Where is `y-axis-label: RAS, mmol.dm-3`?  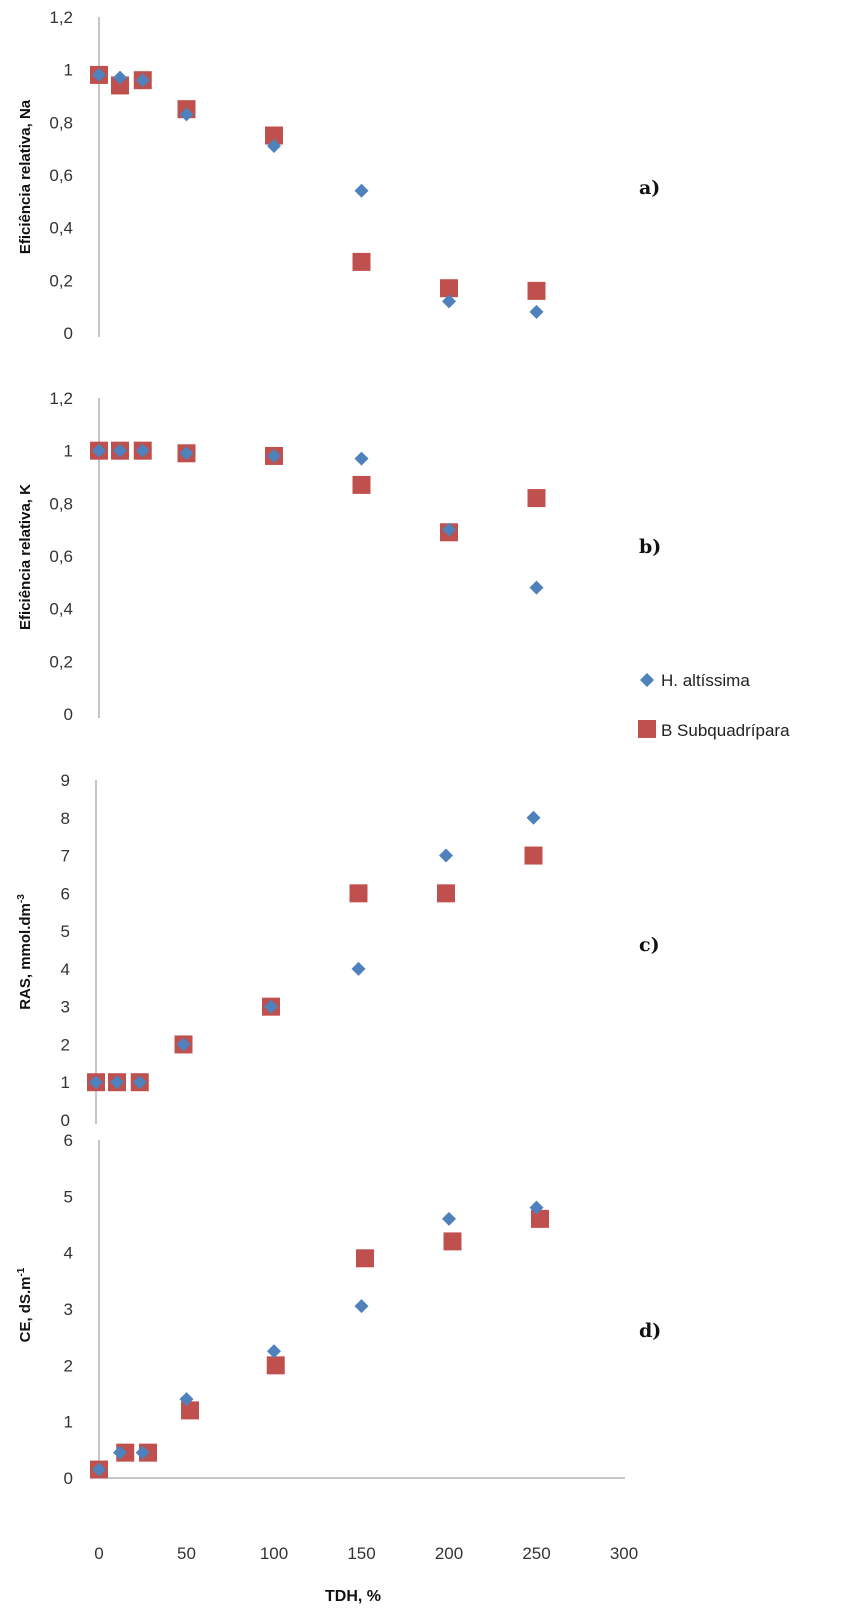
y-axis-label: RAS, mmol.dm-3 is located at coordinates (25, 952).